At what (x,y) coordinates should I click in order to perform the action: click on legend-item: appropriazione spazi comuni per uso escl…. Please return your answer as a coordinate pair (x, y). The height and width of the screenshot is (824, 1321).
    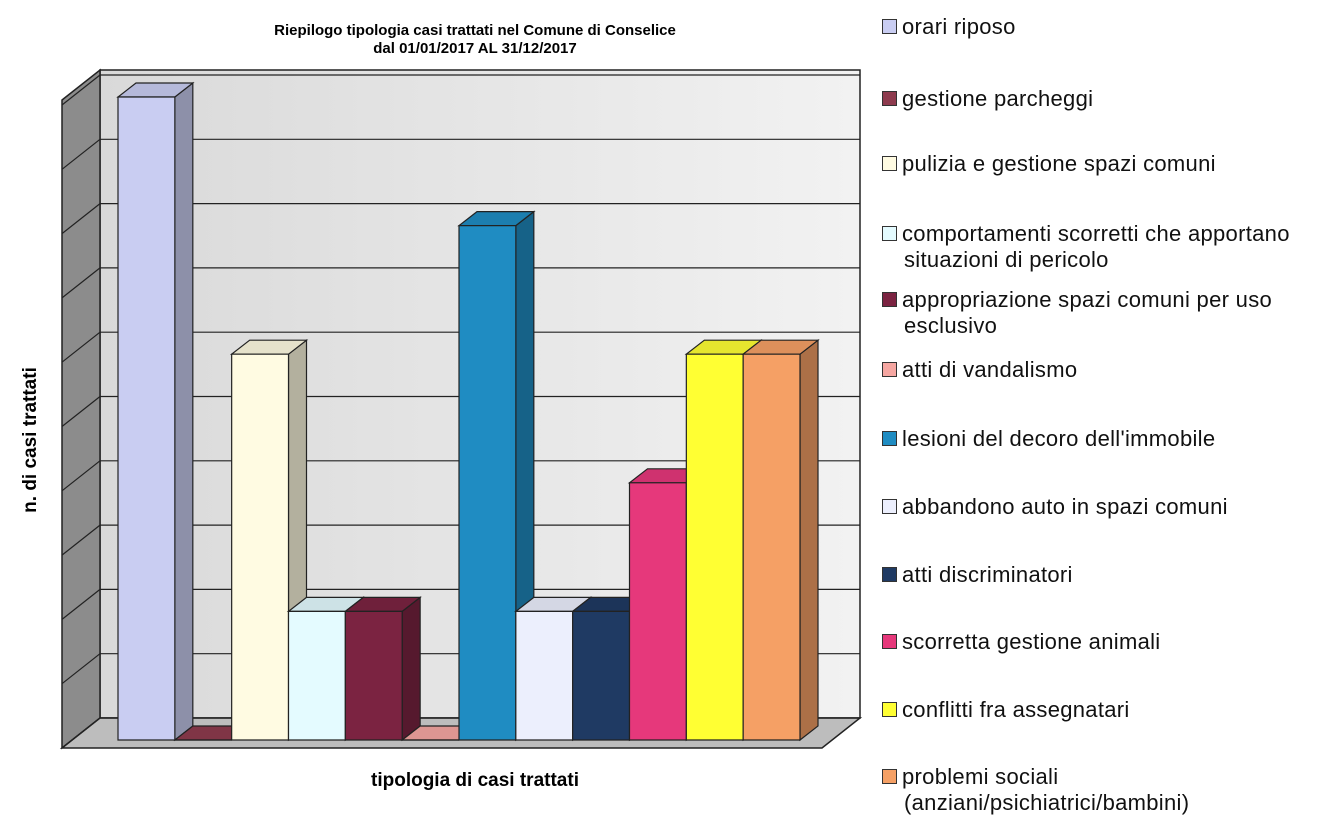
    Looking at the image, I should click on (1101, 313).